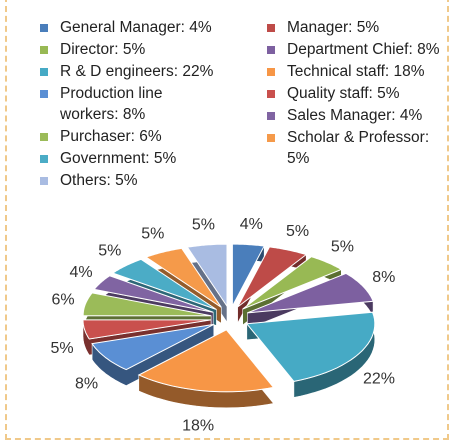  Describe the element at coordinates (103, 49) in the screenshot. I see `legend-label: Director: 5%` at that location.